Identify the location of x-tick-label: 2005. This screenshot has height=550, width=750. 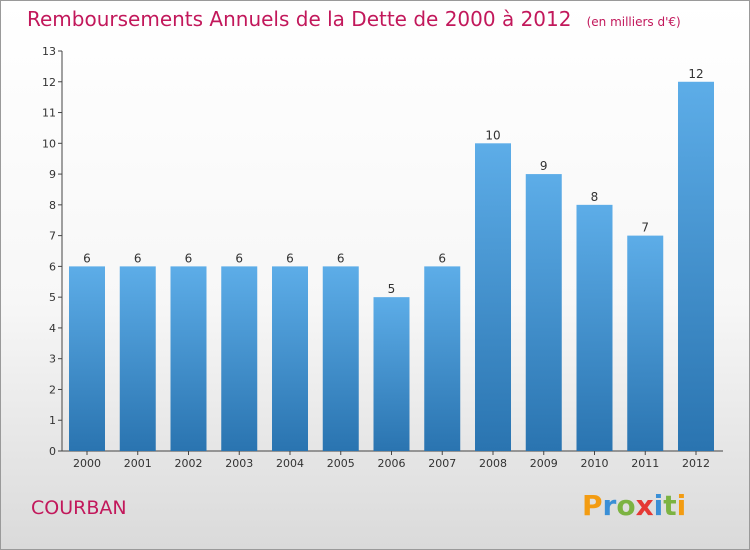
(341, 463).